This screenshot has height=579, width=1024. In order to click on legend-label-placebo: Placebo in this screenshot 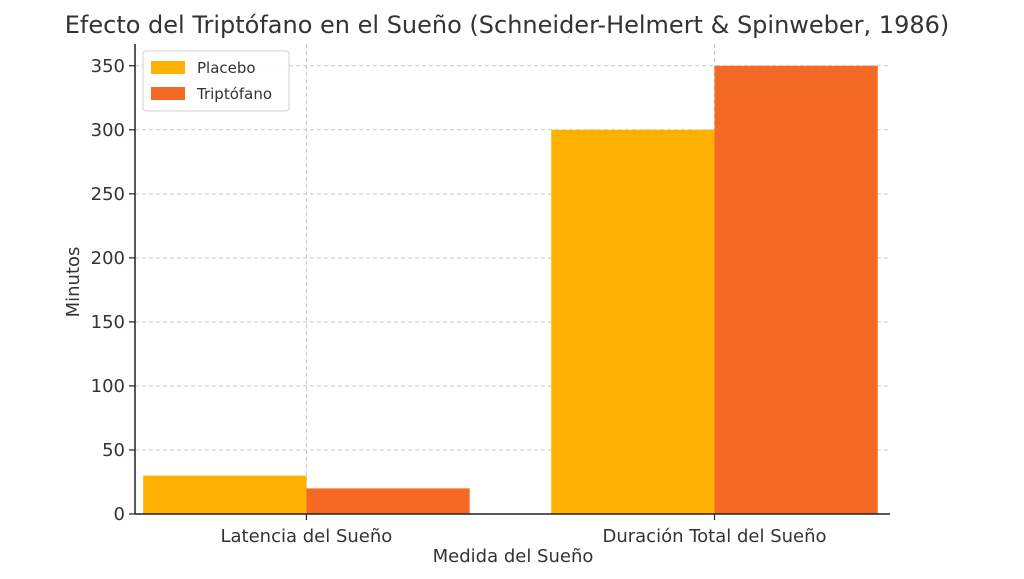, I will do `click(226, 68)`.